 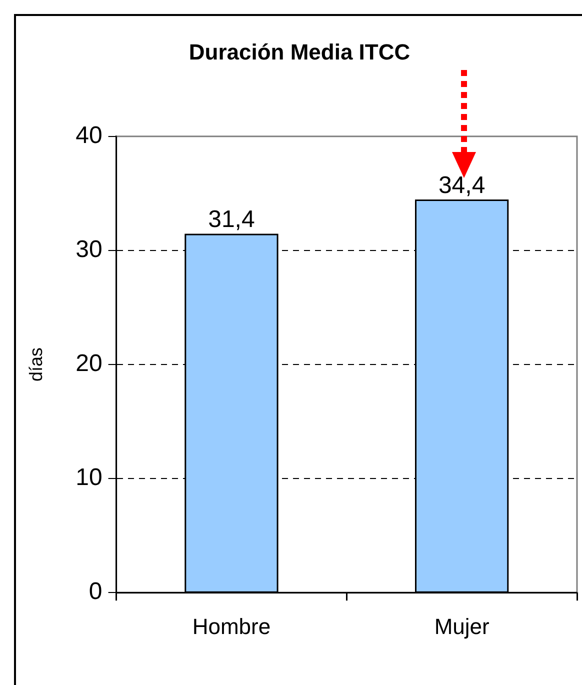 I want to click on y-axis-title: días, so click(x=36, y=364).